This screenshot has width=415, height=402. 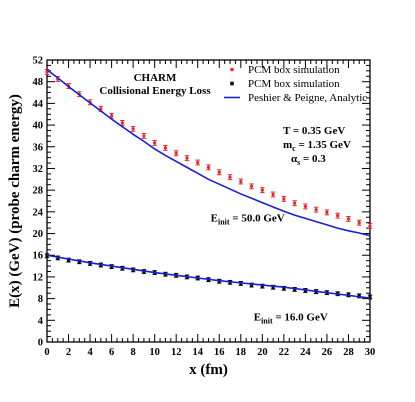 What do you see at coordinates (38, 169) in the screenshot?
I see `y-tick-label: 32` at bounding box center [38, 169].